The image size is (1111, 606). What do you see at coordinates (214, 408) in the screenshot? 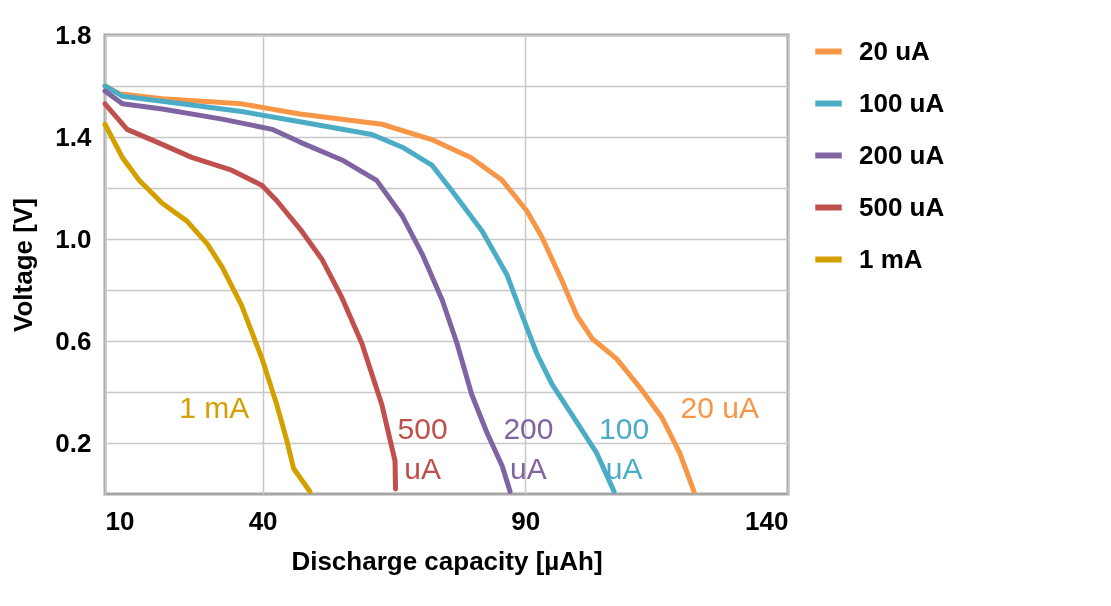
I see `annotation: 1 mA` at bounding box center [214, 408].